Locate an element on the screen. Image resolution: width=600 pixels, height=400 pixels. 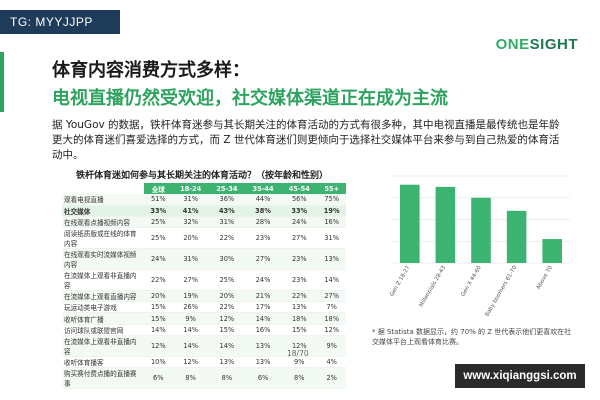
table-cell: 30% is located at coordinates (226, 259).